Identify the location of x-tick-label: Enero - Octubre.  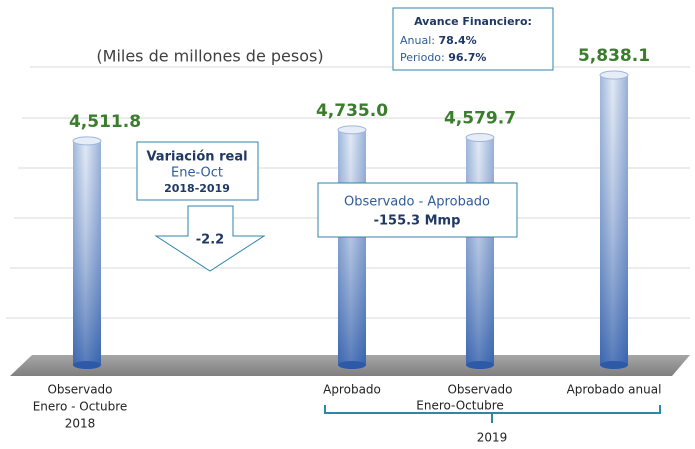
(80, 407).